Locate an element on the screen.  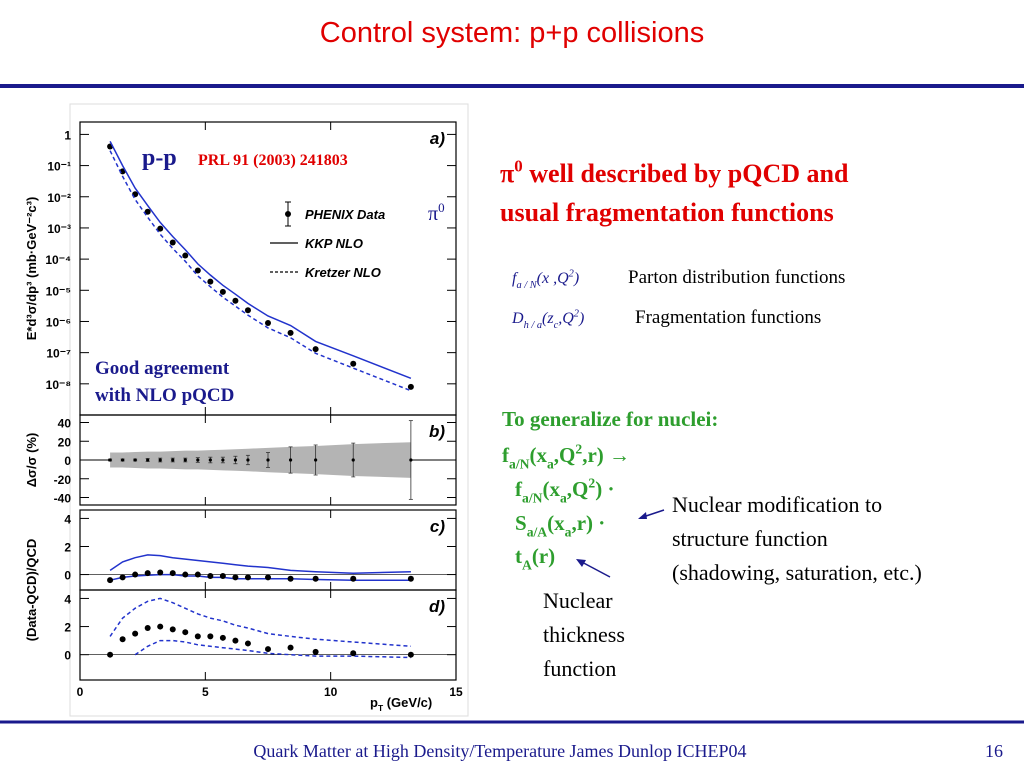
slide-title: Control system: p+p collisions is located at coordinates (512, 33).